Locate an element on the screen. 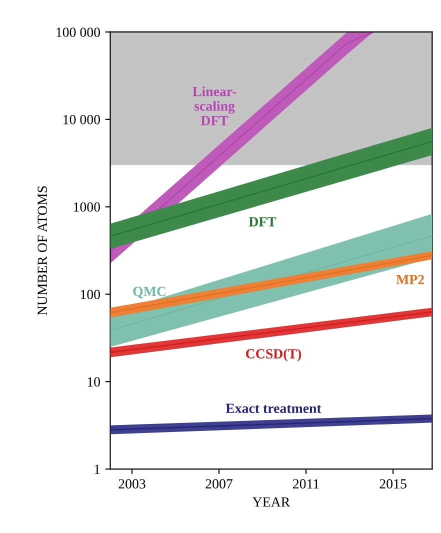 This screenshot has height=533, width=441. x-axis-title: YEAR is located at coordinates (271, 502).